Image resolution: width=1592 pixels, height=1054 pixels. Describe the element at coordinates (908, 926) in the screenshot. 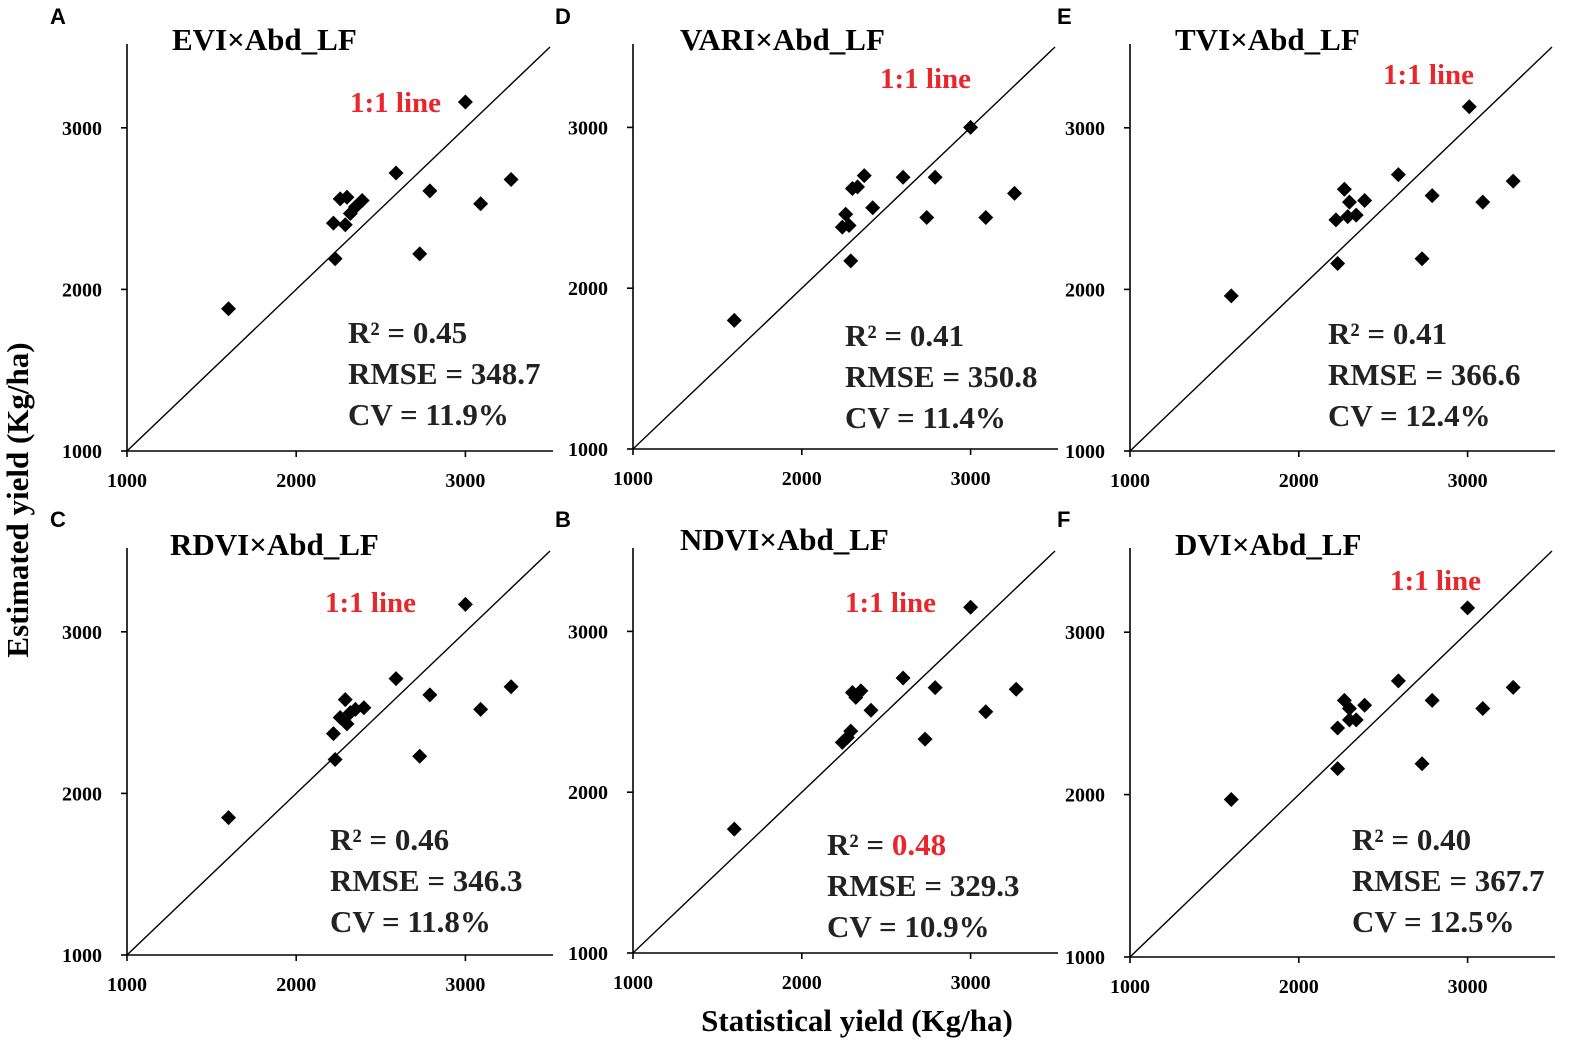

I see `stat-cv: CV = 10.9%` at that location.